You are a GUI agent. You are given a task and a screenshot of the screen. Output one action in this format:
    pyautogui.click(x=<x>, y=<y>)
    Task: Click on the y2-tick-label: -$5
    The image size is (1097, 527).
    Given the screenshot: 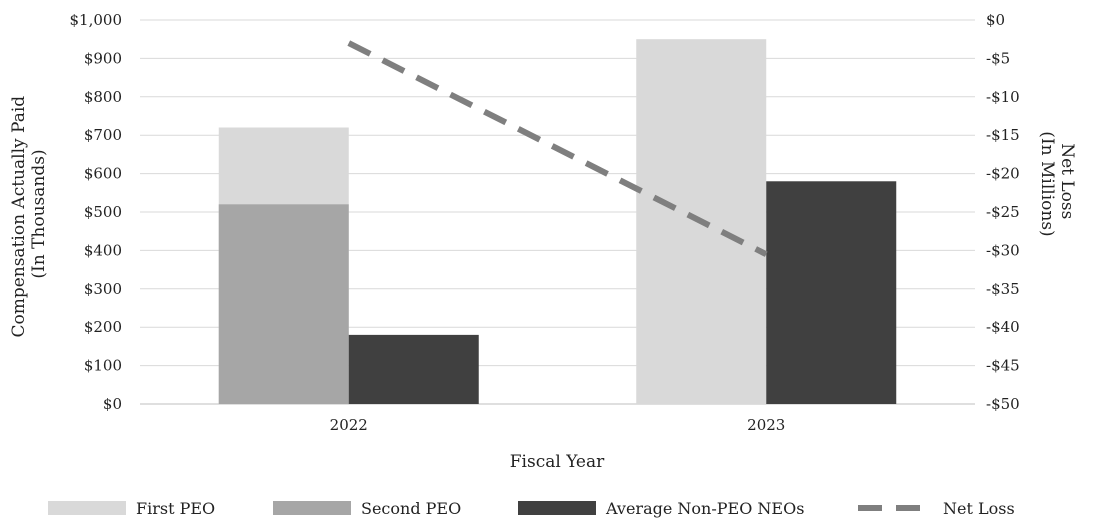 What is the action you would take?
    pyautogui.click(x=998, y=58)
    